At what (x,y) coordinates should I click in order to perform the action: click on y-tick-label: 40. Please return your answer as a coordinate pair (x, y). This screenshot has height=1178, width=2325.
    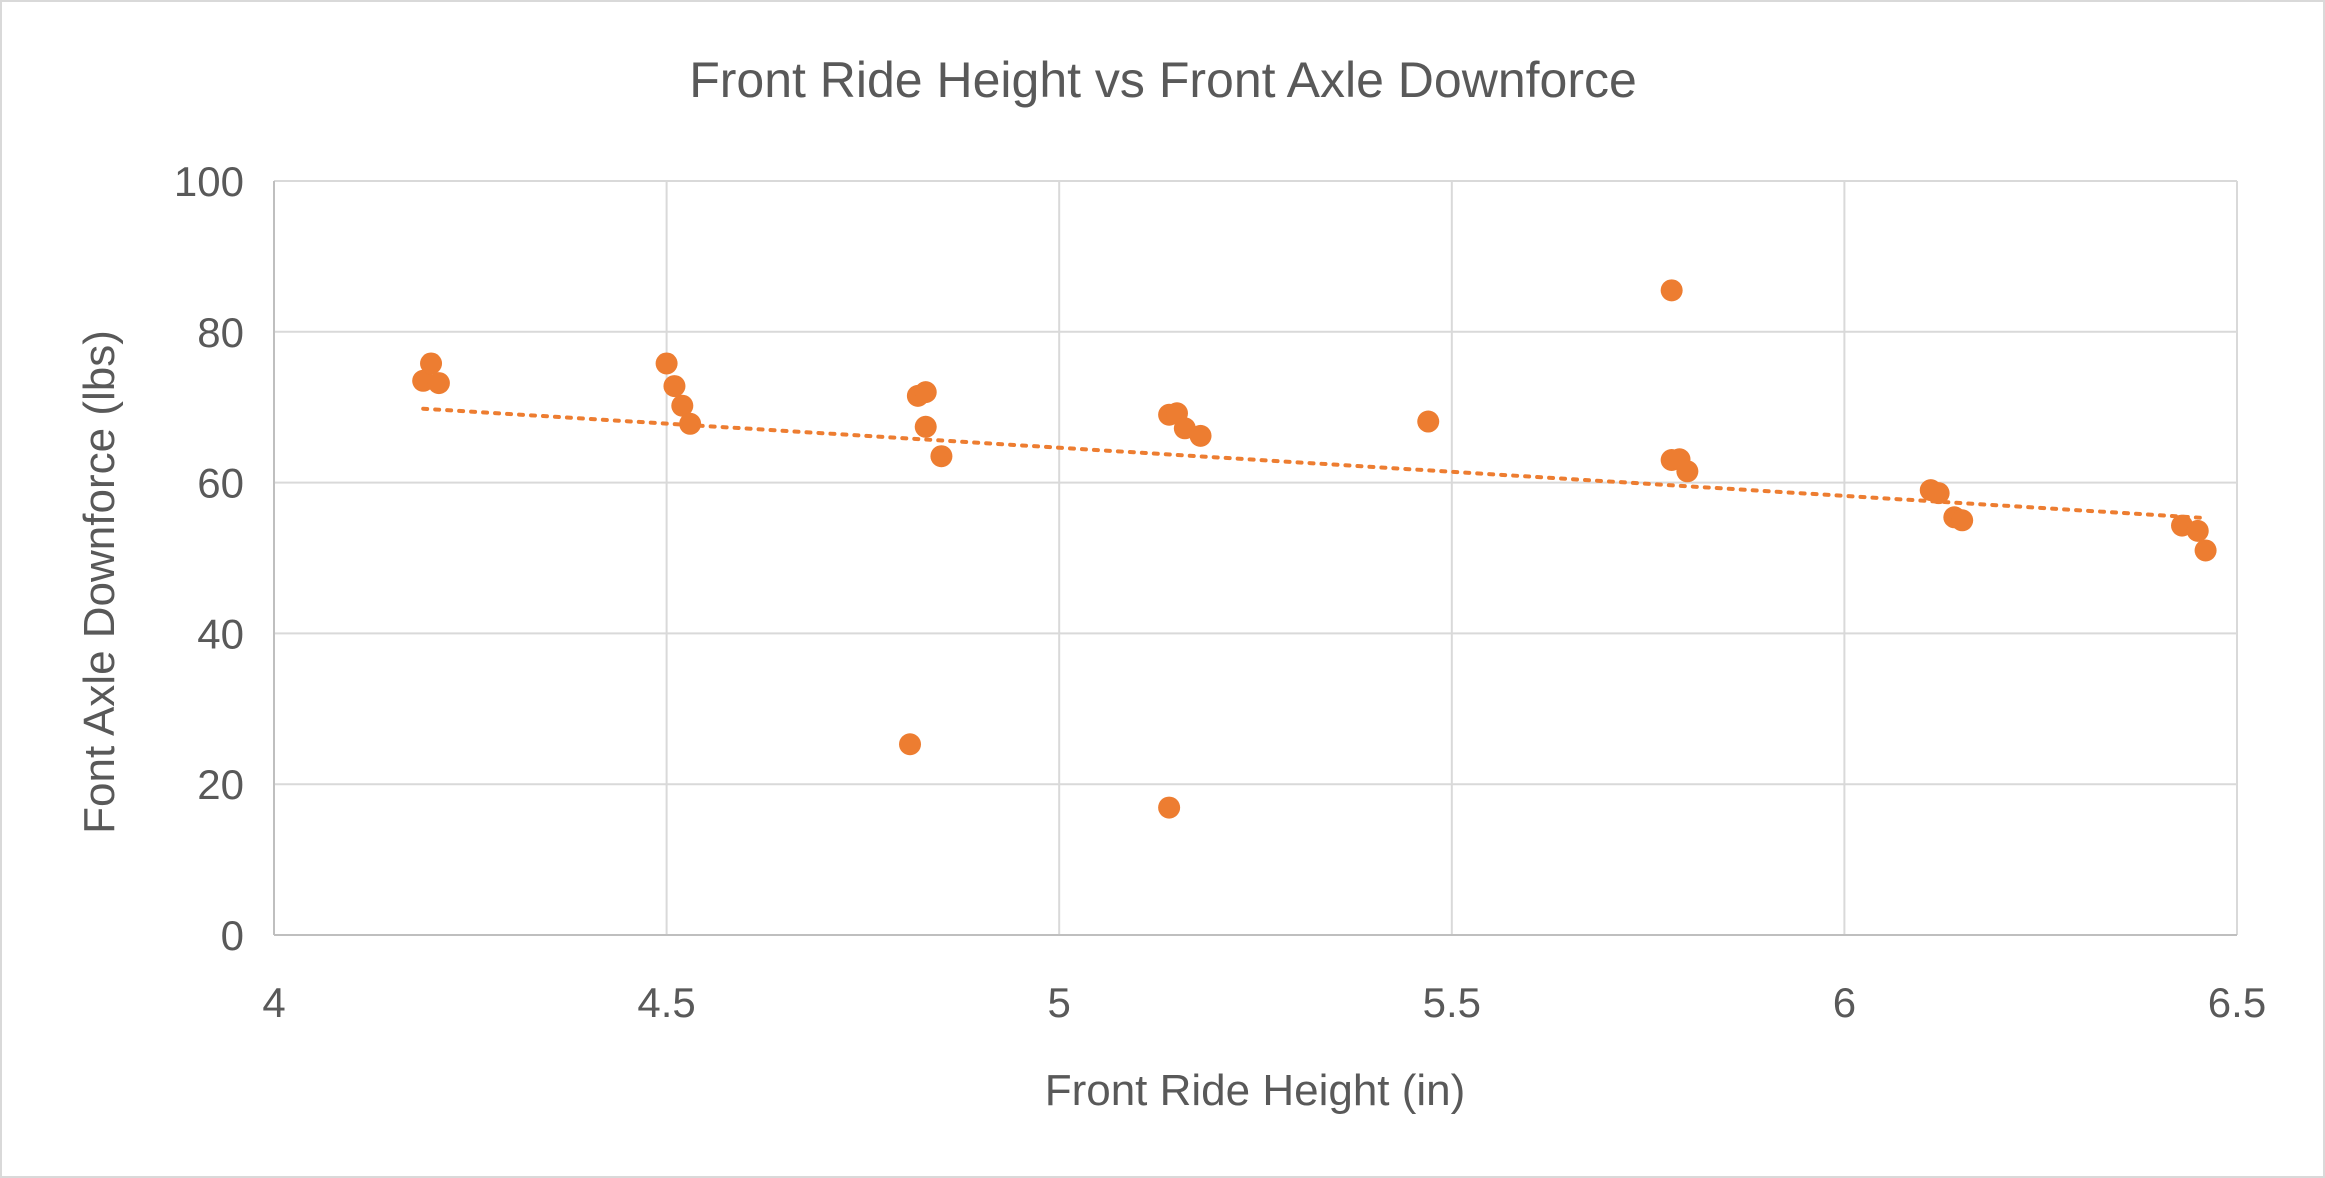
    Looking at the image, I should click on (220, 633).